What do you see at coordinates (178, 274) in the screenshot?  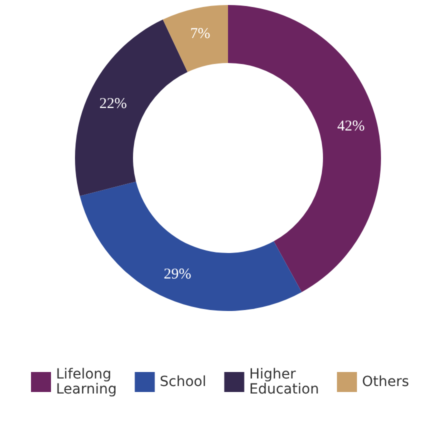 I see `data-label: 29%` at bounding box center [178, 274].